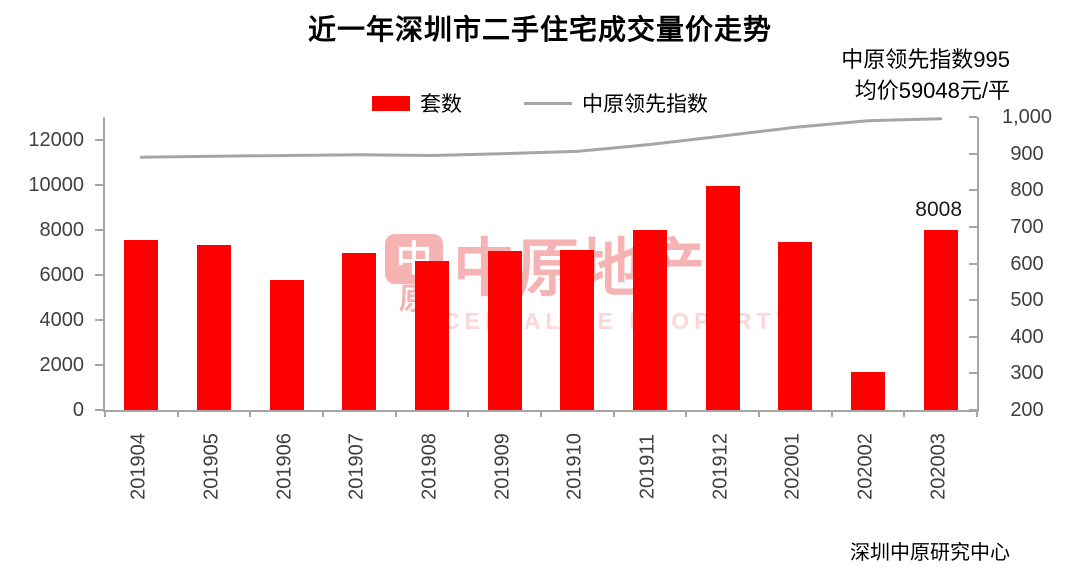  I want to click on x-axis-label-202001: 202001, so click(792, 466).